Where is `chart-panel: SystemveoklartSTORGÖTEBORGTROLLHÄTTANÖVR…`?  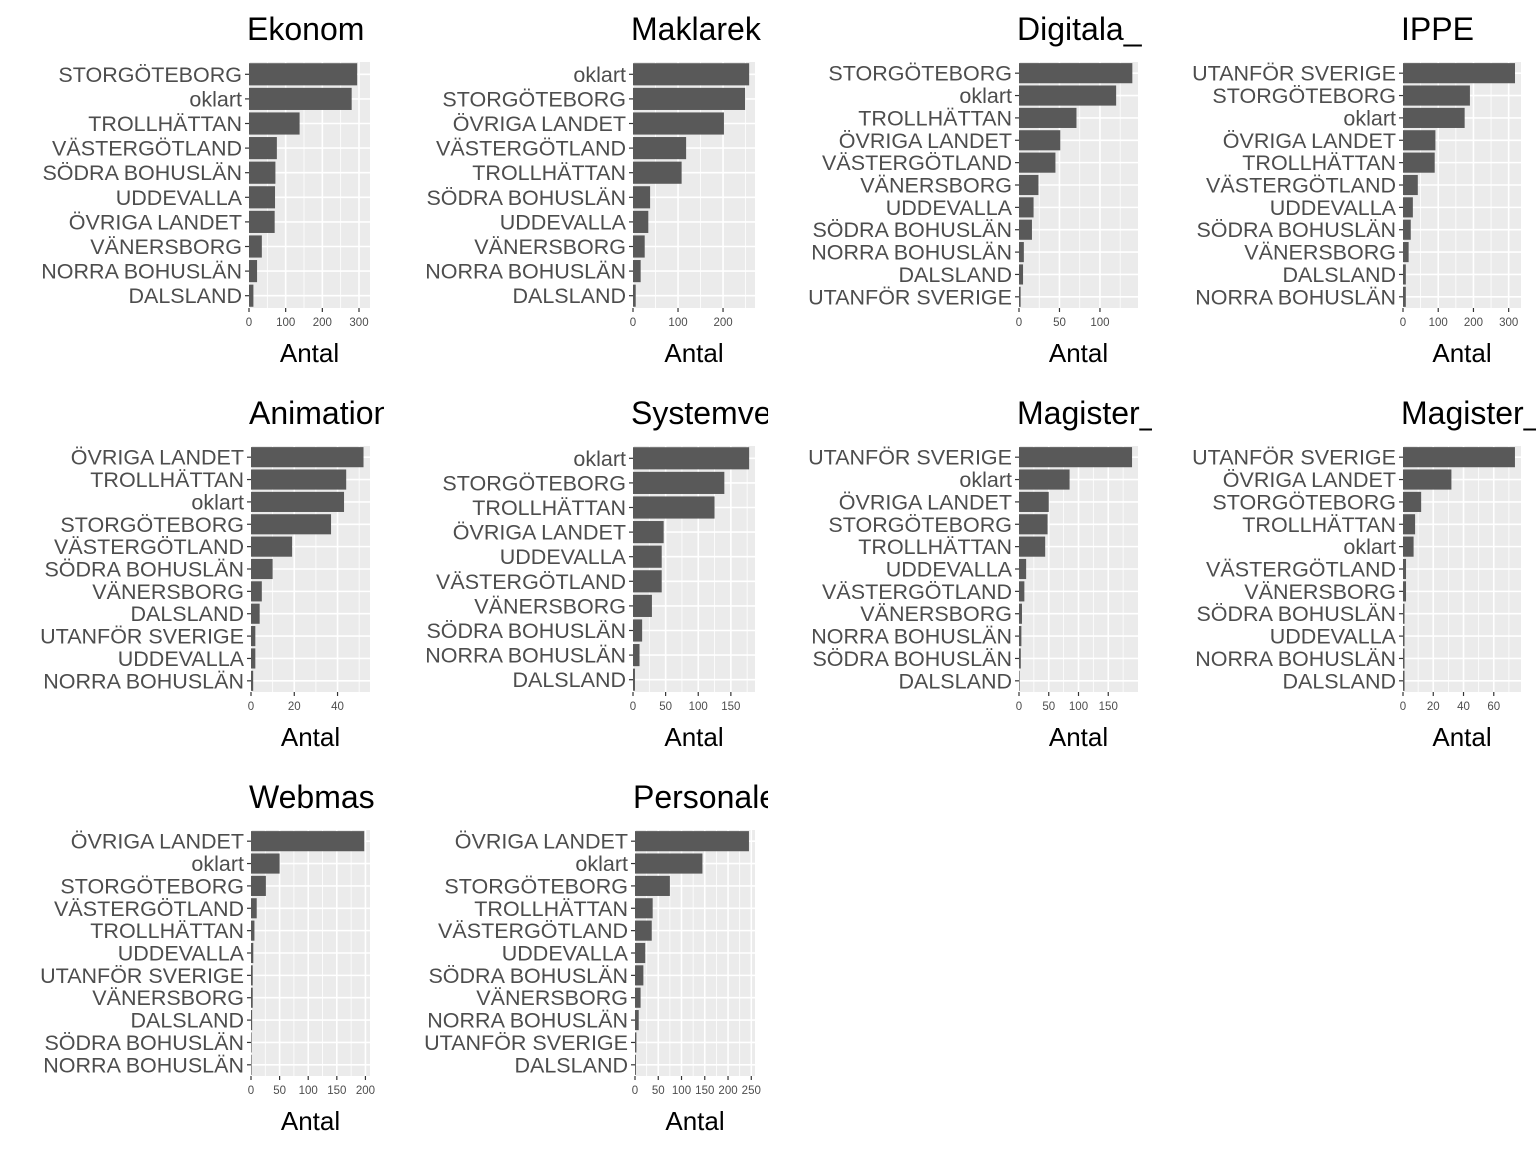
chart-panel: SystemveoklartSTORGÖTEBORGTROLLHÄTTANÖVR… is located at coordinates (598, 573).